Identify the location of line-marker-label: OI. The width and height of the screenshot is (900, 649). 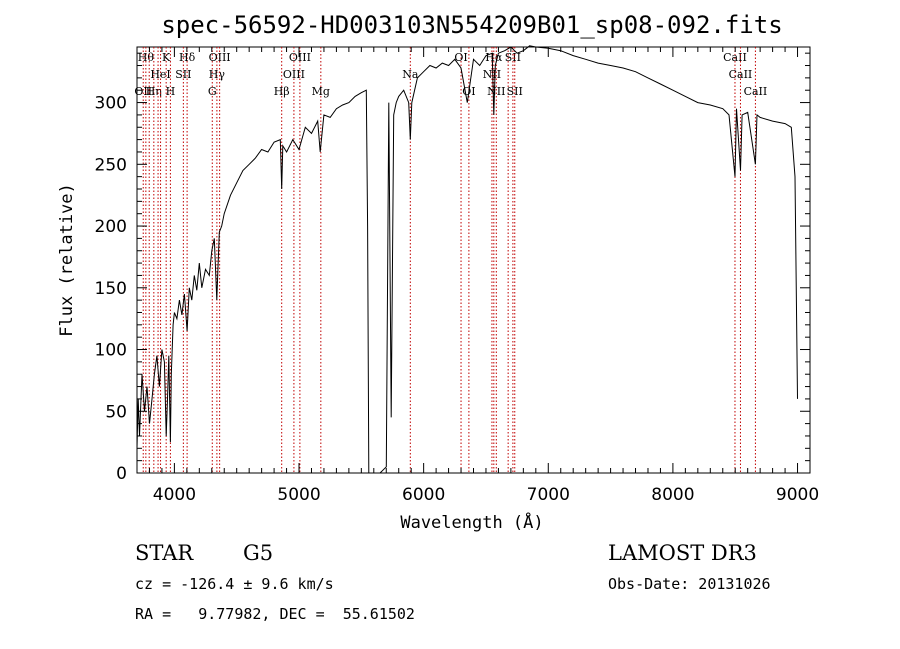
(460, 57).